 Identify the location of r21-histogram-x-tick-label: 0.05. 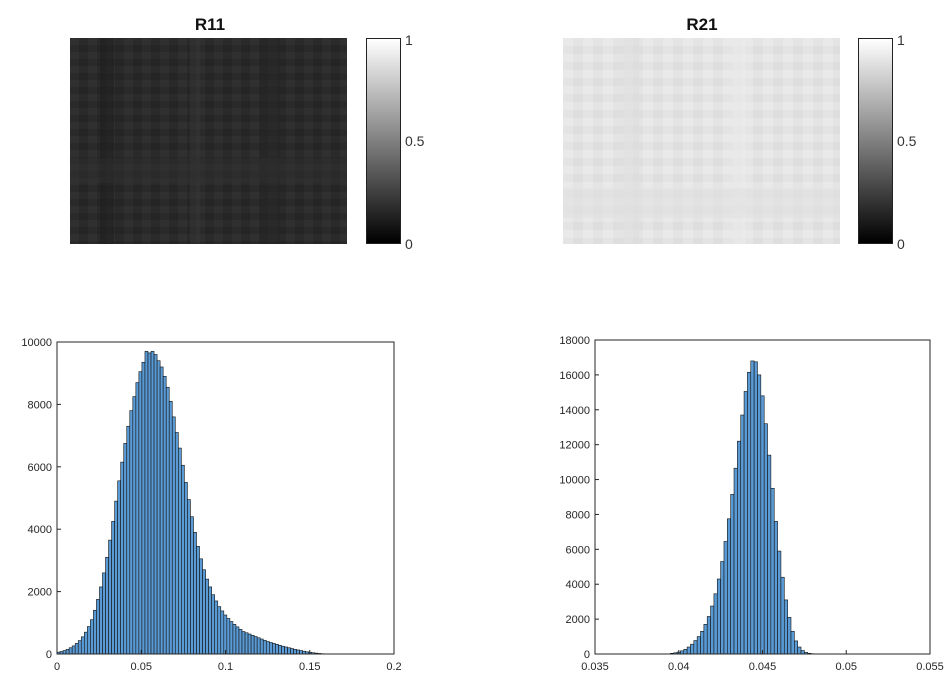
(846, 665).